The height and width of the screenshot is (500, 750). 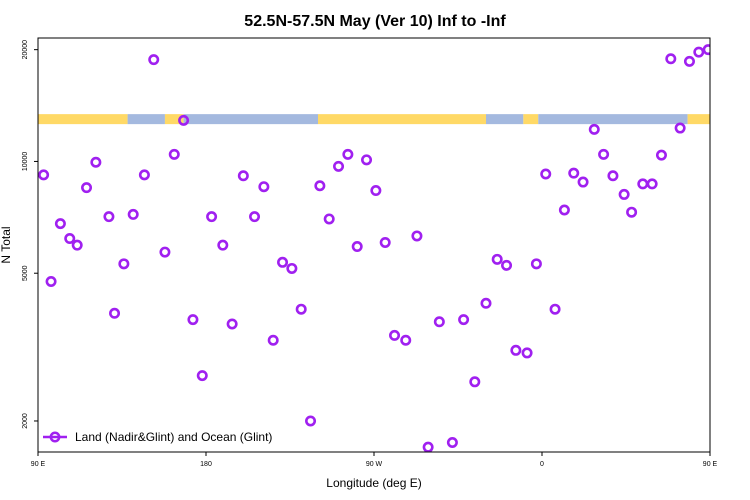 I want to click on y-axis-label: N Total, so click(x=6, y=244).